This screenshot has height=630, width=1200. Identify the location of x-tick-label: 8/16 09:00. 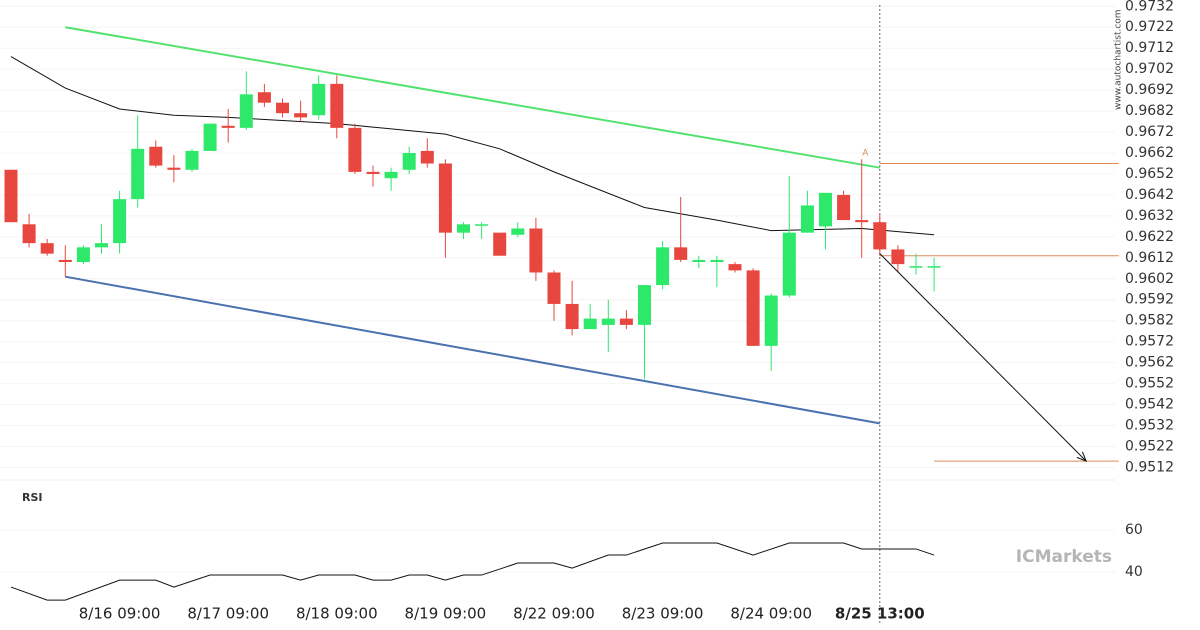
(120, 614).